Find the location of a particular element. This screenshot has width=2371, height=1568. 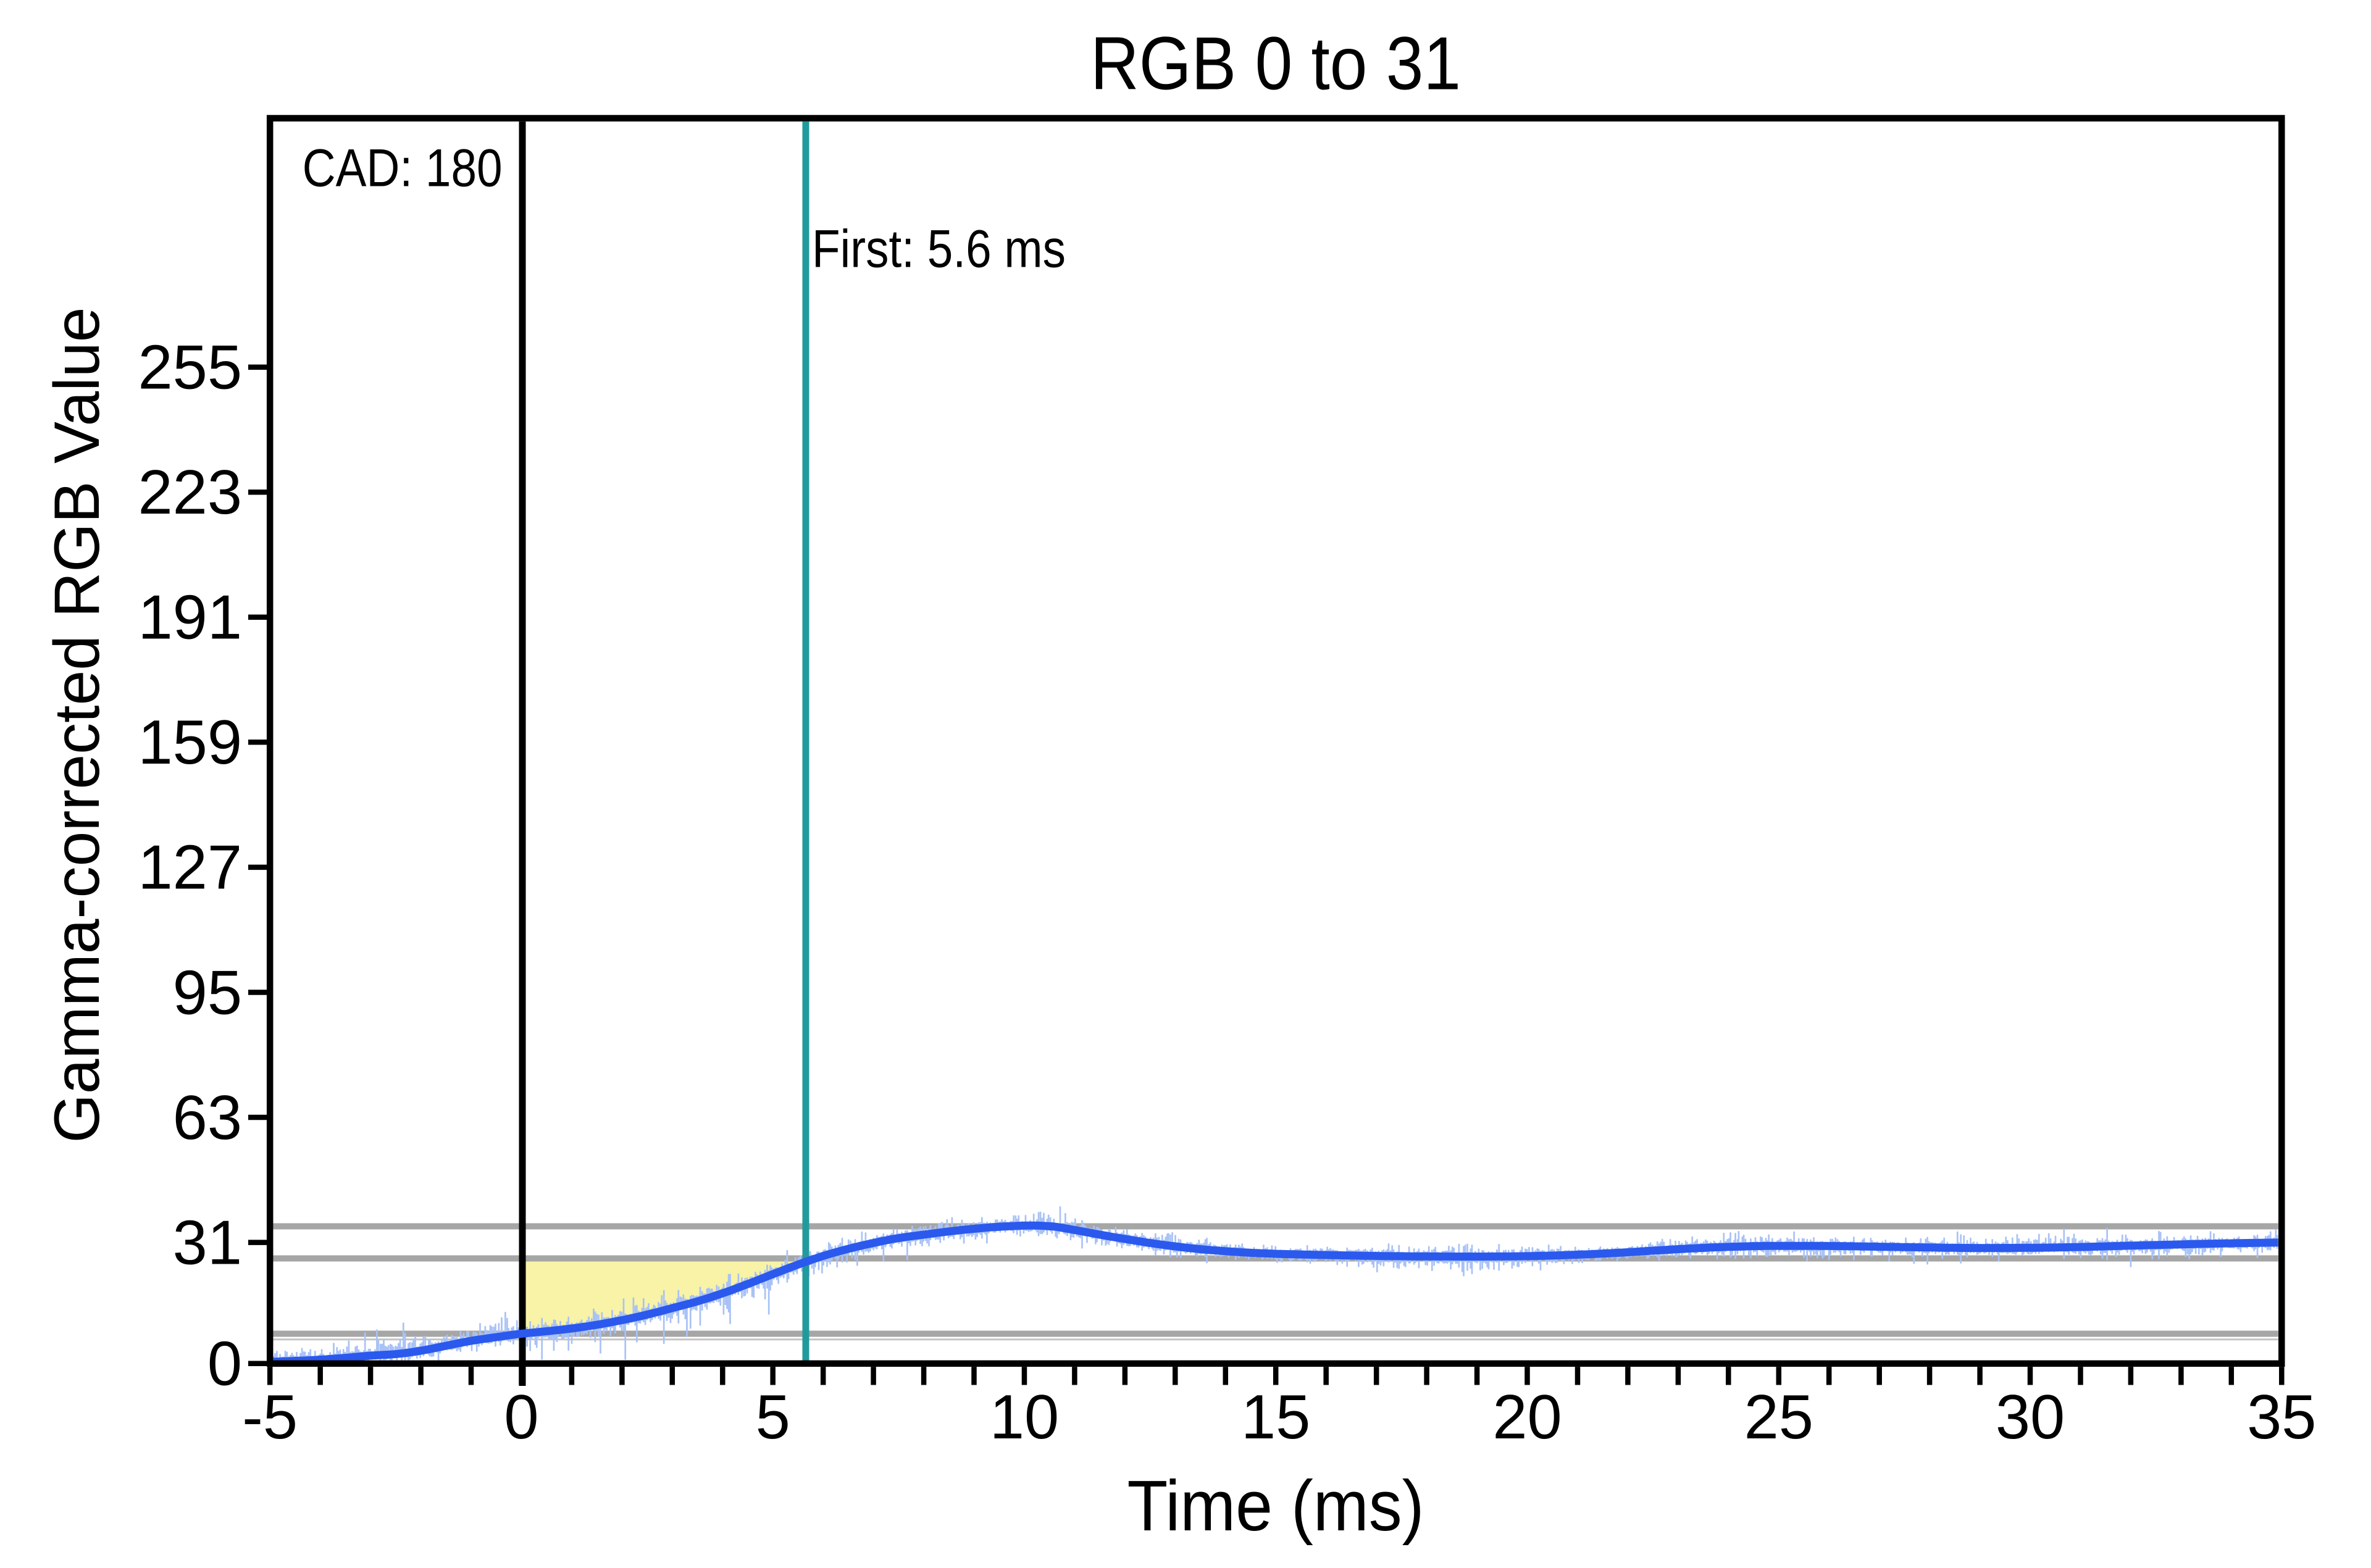

svg-text: First: 5.6 ms is located at coordinates (939, 249).